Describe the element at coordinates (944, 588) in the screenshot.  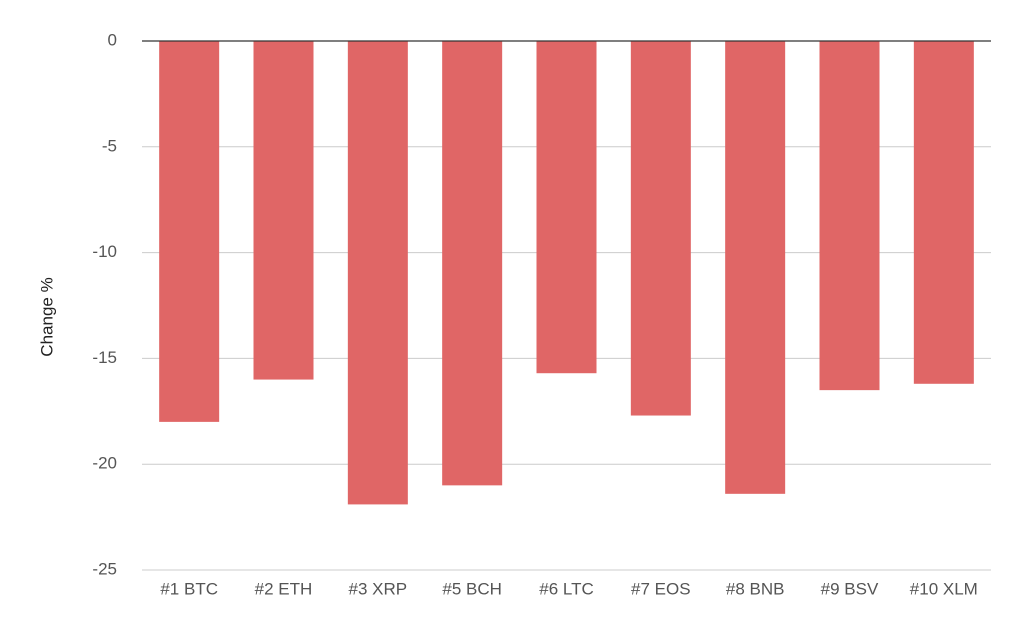
I see `x-tick-label: #10 XLM` at that location.